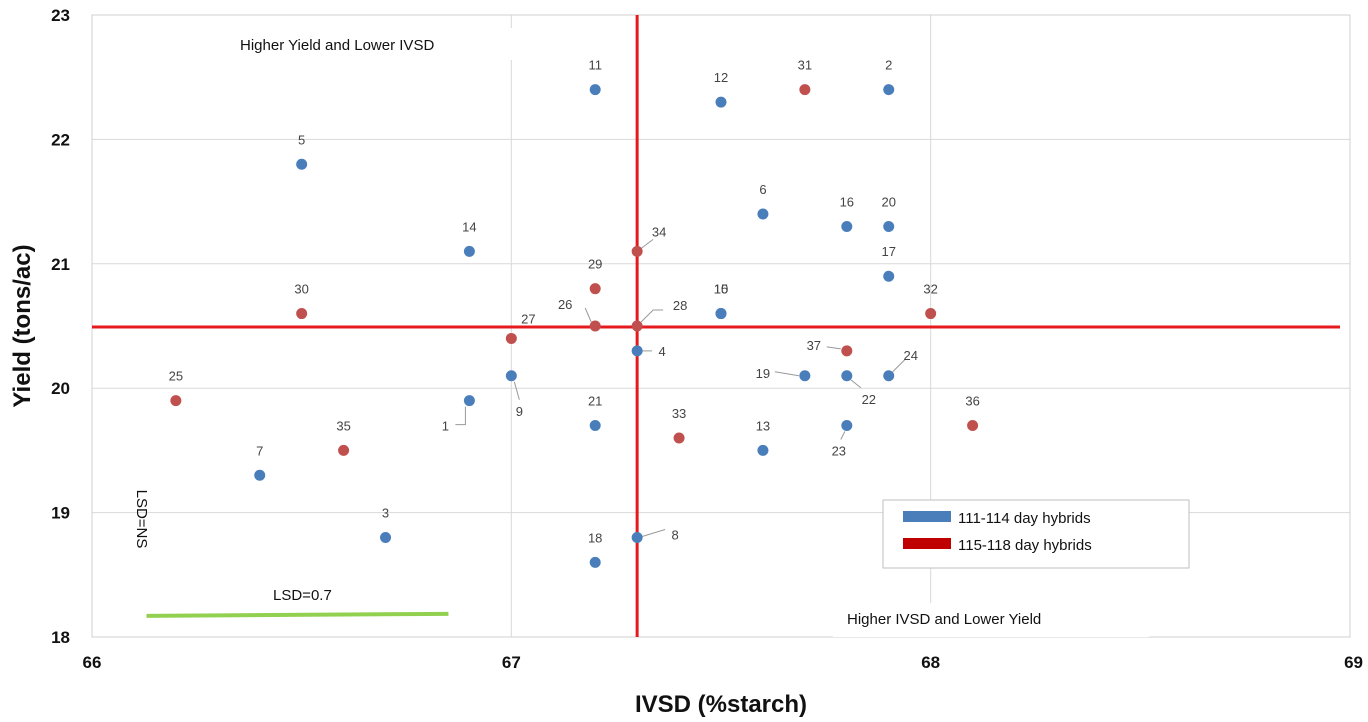 This screenshot has width=1368, height=722. What do you see at coordinates (343, 425) in the screenshot?
I see `point-label-35: 35` at bounding box center [343, 425].